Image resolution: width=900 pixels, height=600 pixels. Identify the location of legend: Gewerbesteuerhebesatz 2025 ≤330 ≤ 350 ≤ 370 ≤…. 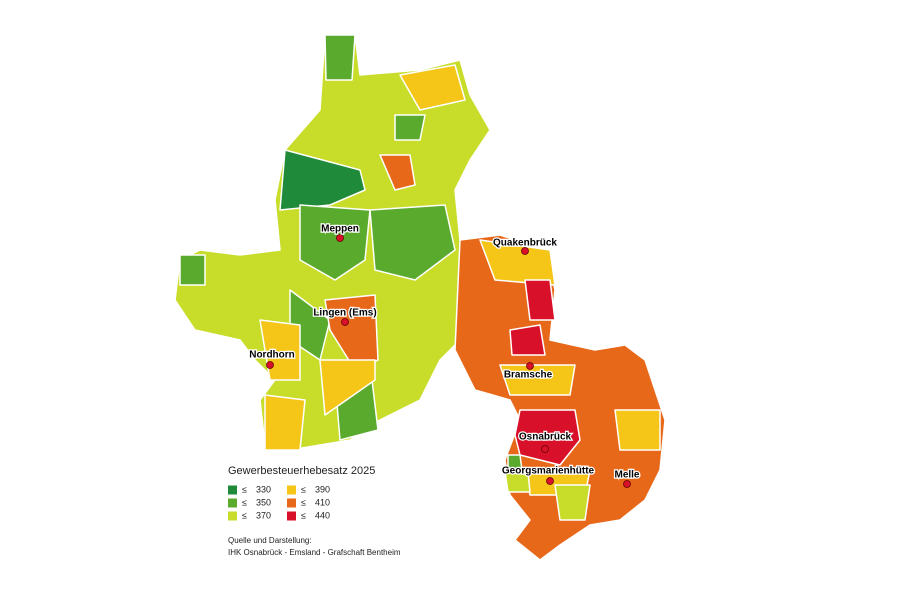
(301, 493).